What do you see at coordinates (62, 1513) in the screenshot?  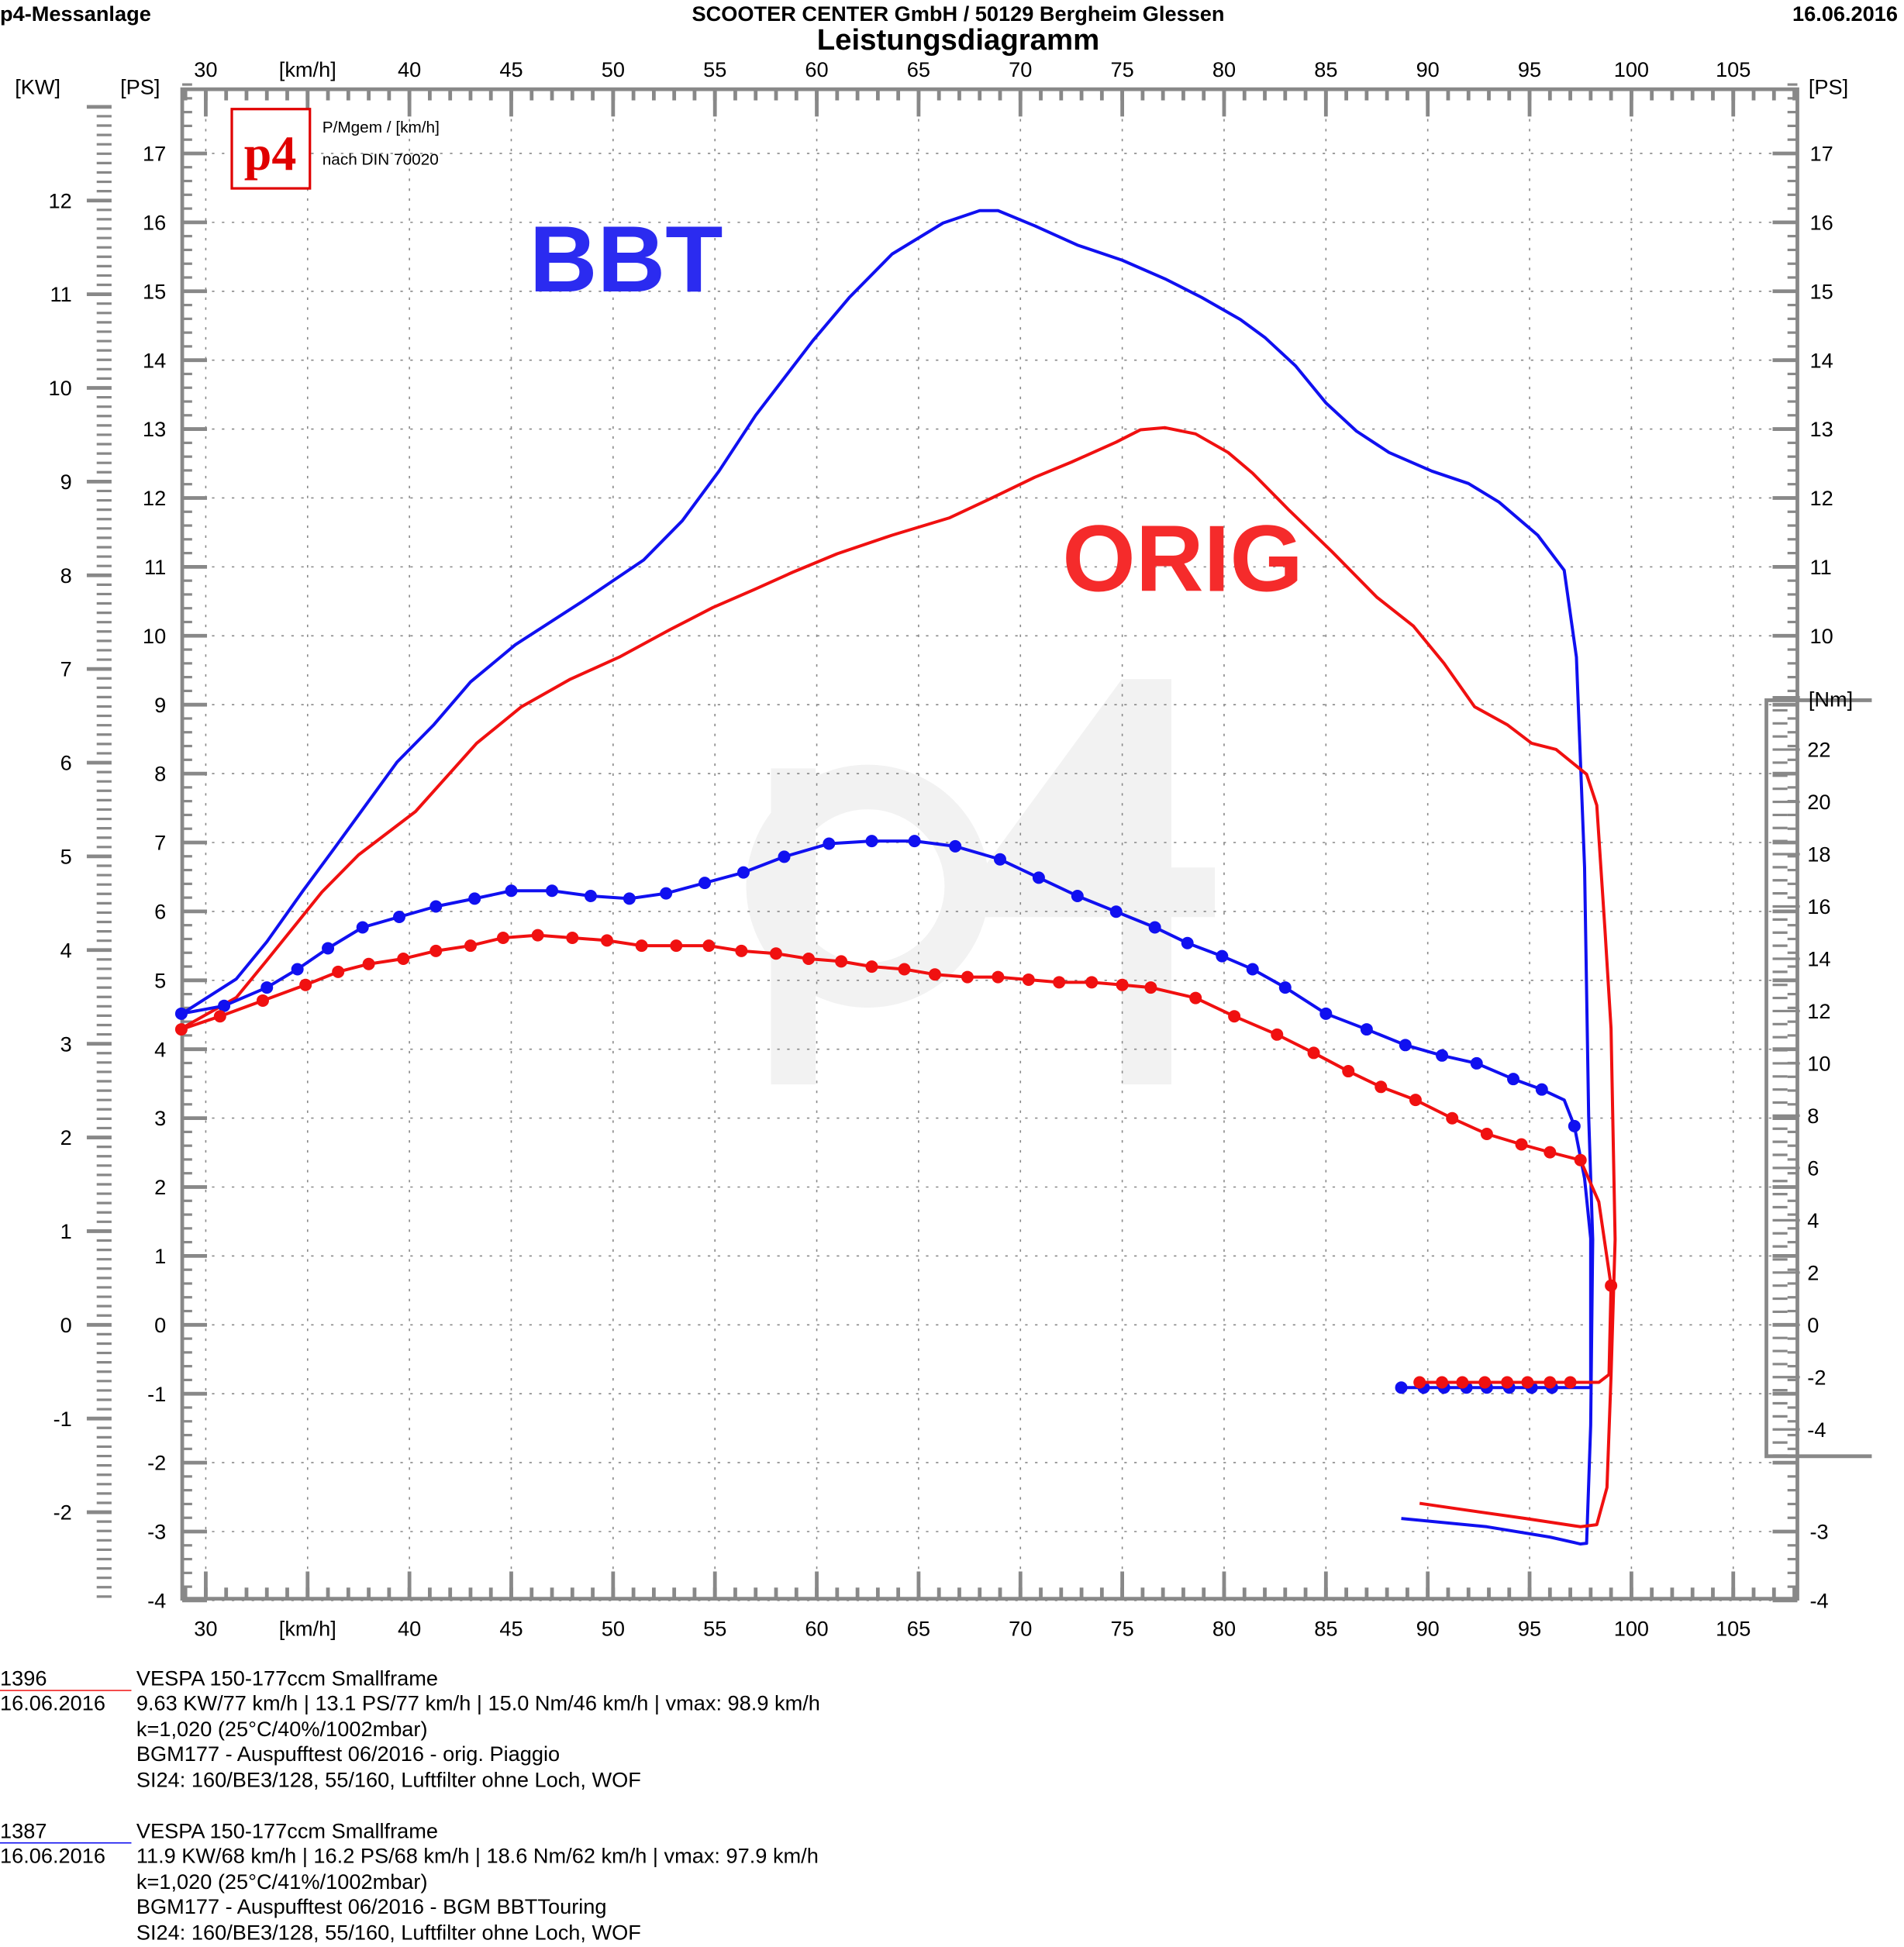 I see `kw-tick-label: -2` at bounding box center [62, 1513].